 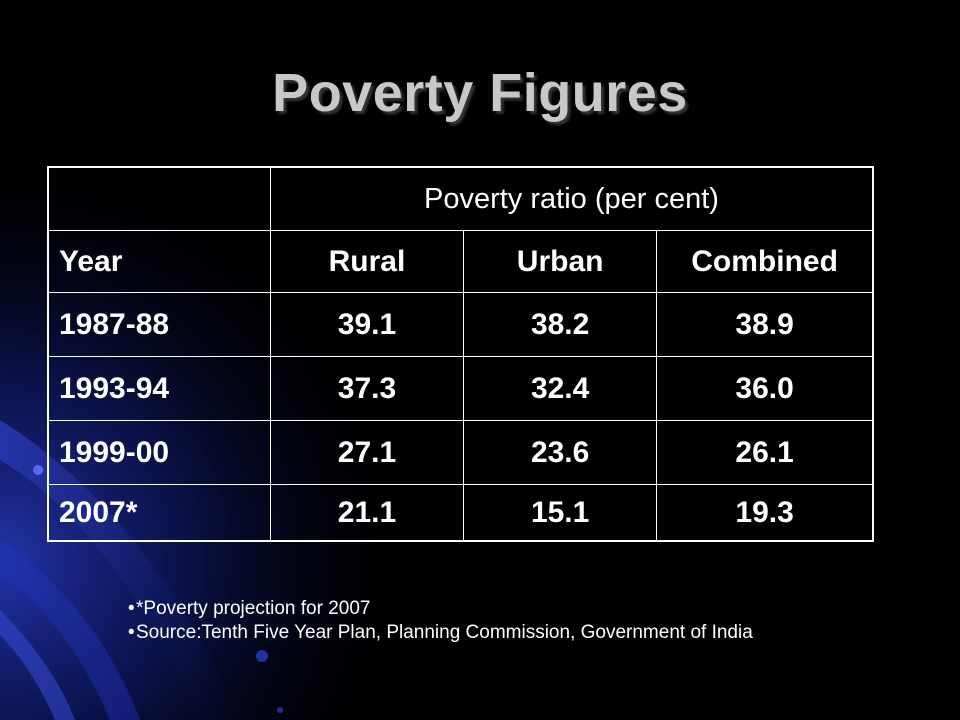 I want to click on column-header-combined: Combined, so click(x=765, y=261).